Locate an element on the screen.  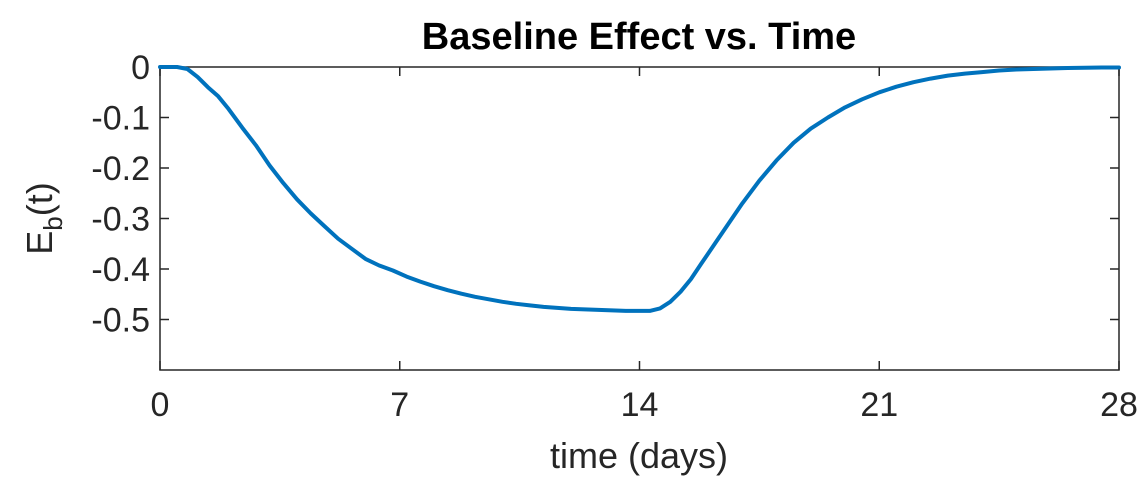
y-axis-label-base: E is located at coordinates (39, 243).